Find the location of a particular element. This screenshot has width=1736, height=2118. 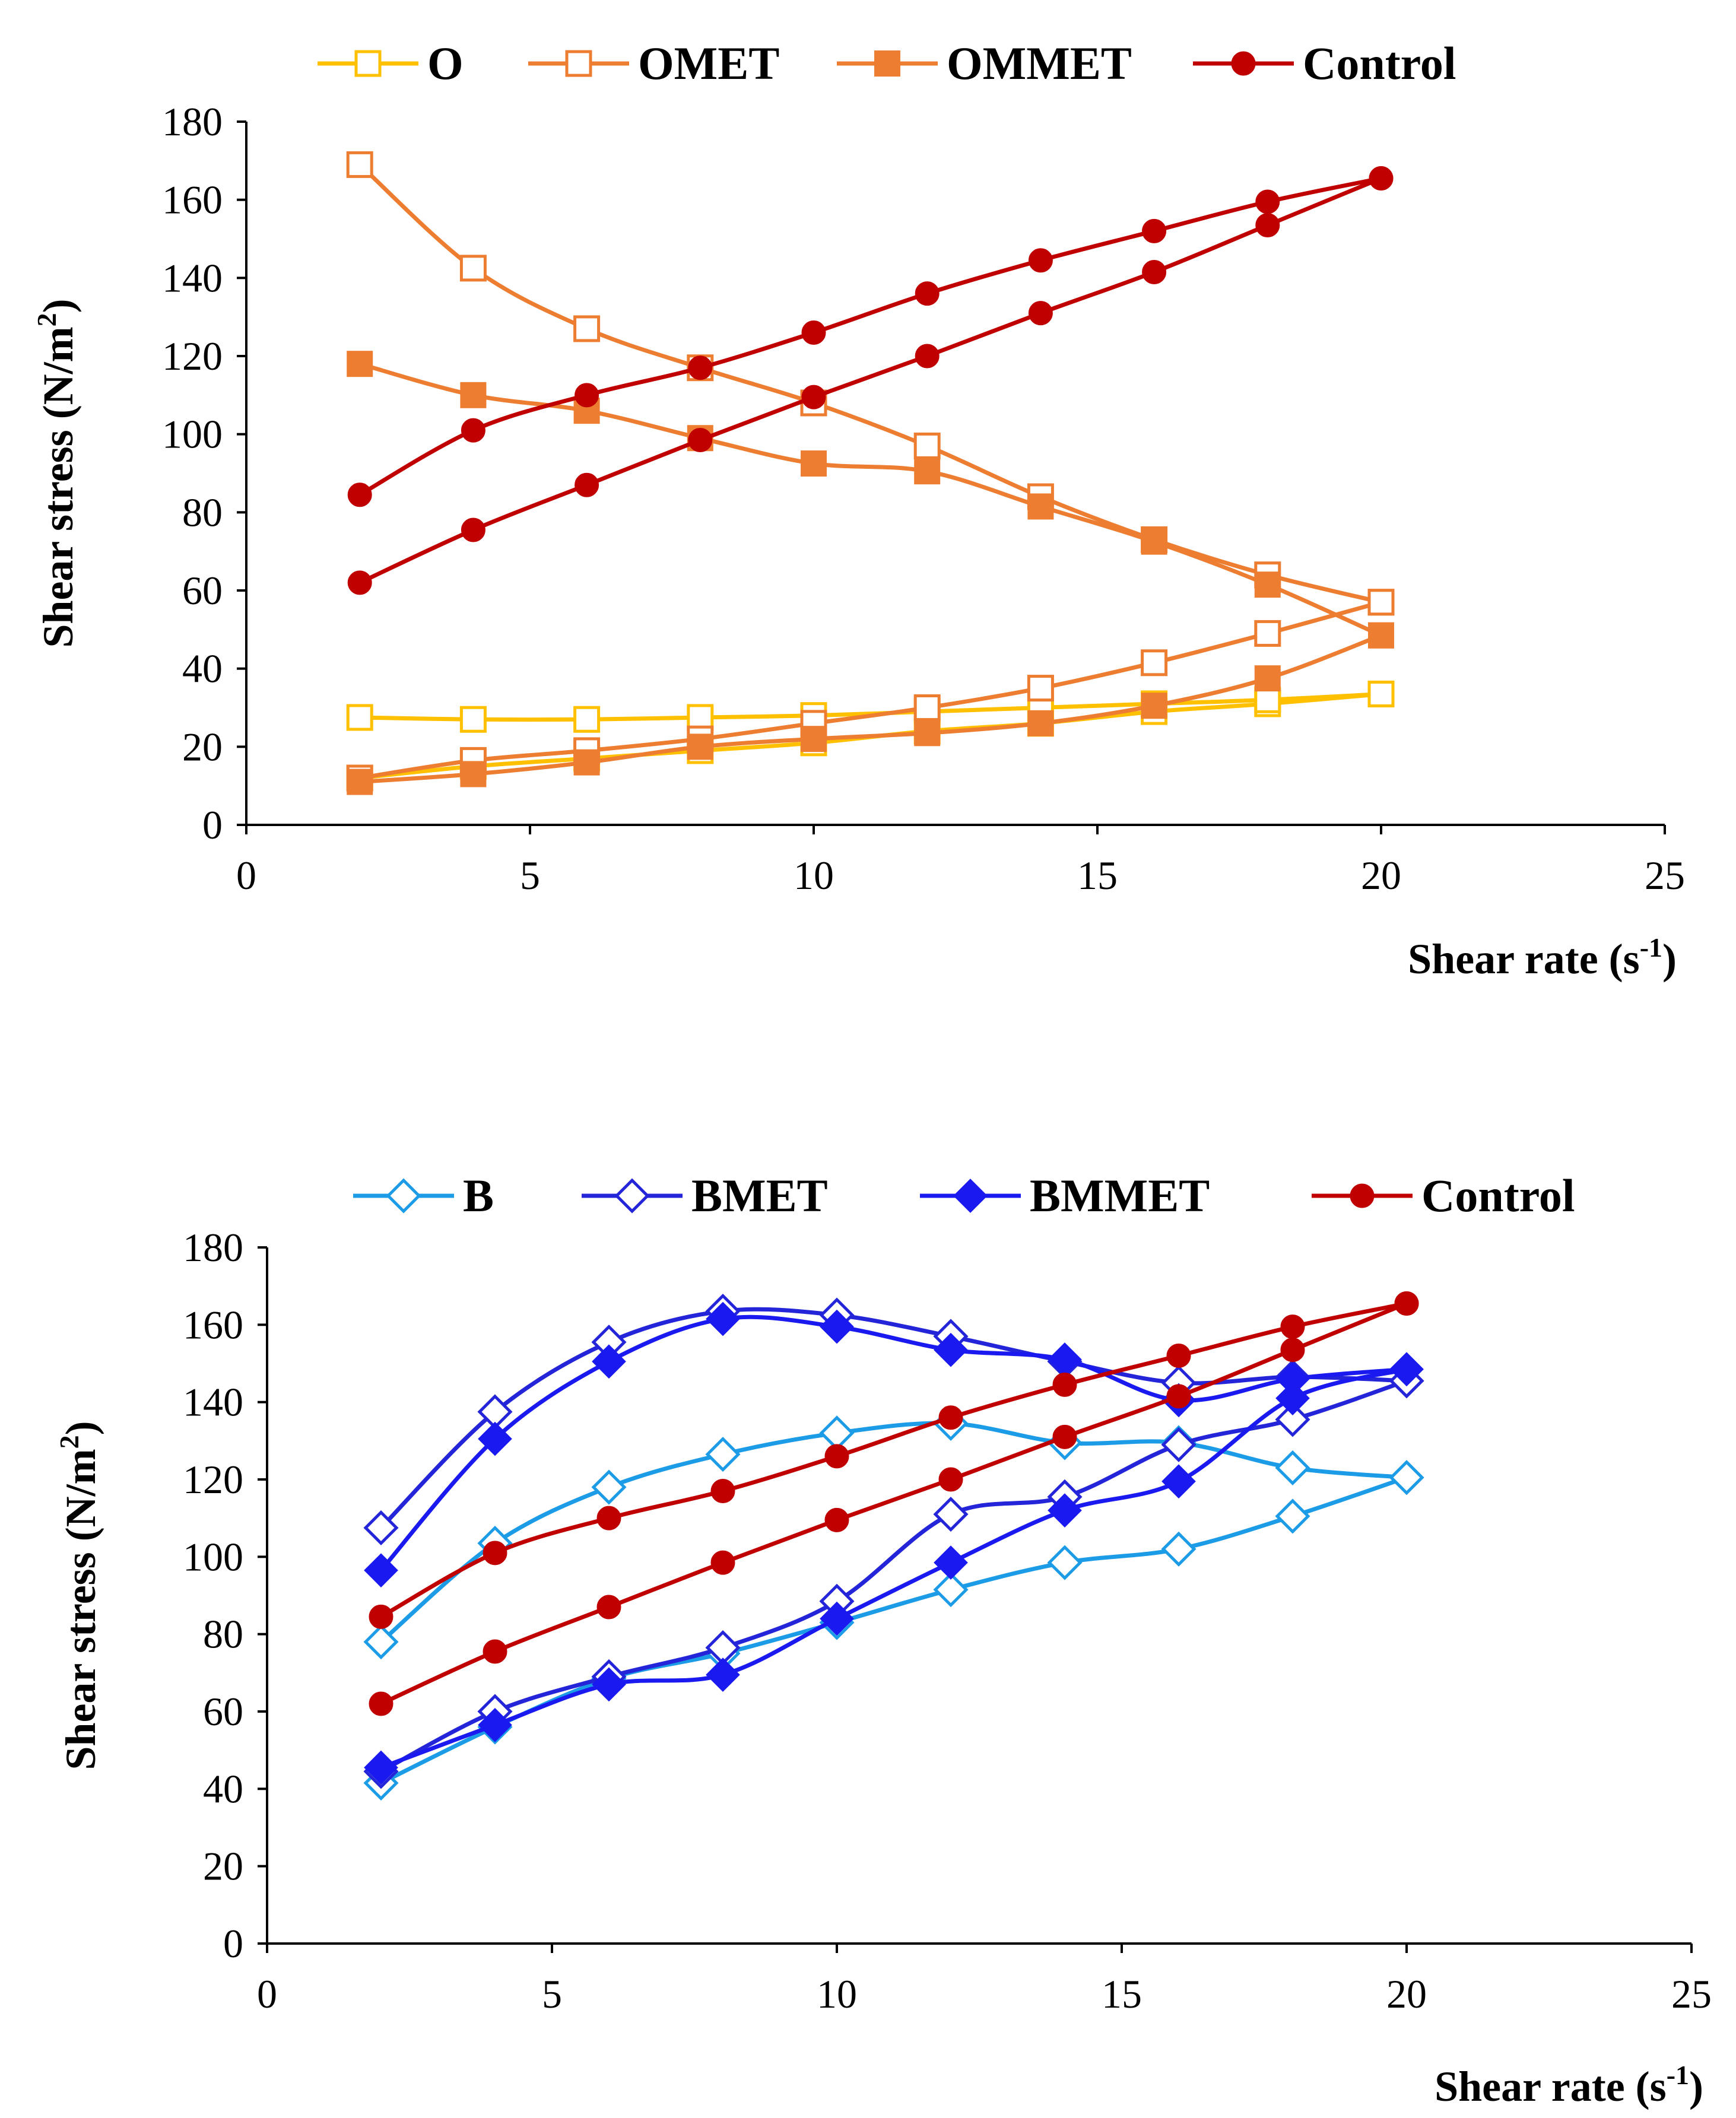

y-tick-label: 160 is located at coordinates (192, 200).